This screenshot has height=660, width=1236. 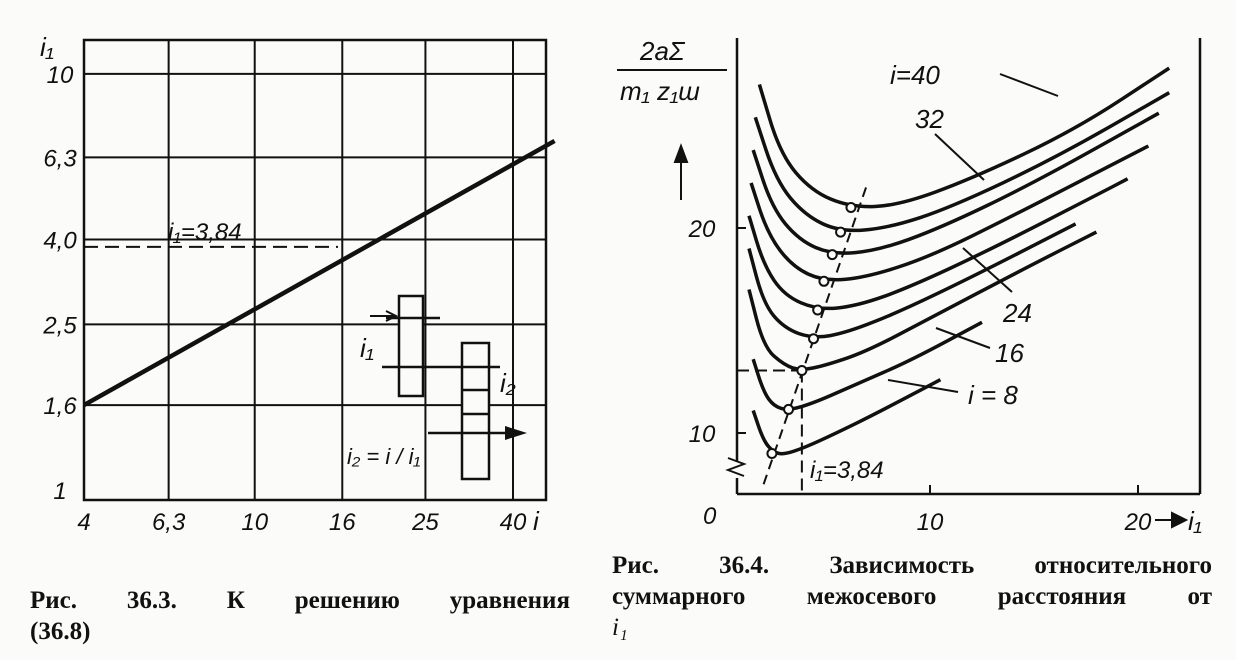 I want to click on left-x-tick-label: 6,3, so click(x=169, y=522).